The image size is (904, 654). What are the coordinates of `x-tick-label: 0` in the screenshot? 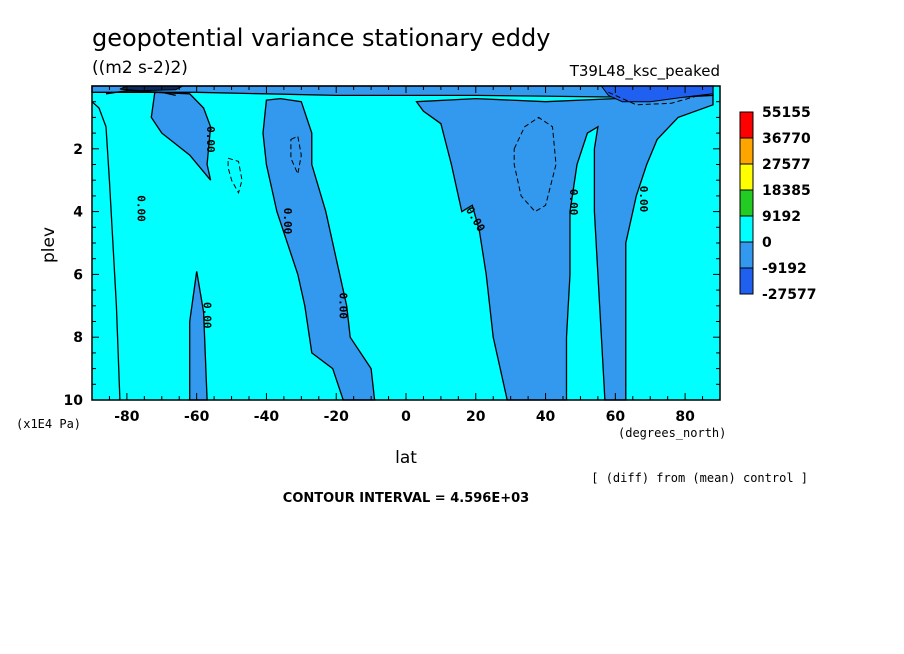 It's located at (406, 417).